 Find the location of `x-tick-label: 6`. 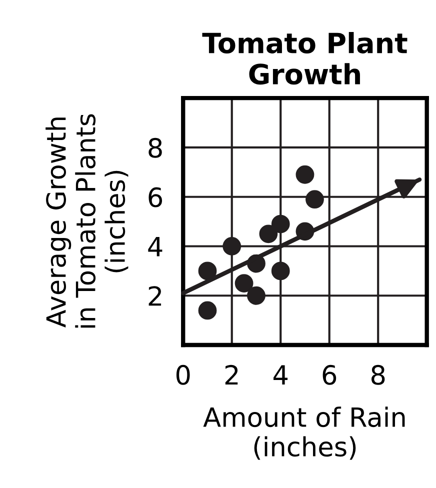

x-tick-label: 6 is located at coordinates (329, 374).